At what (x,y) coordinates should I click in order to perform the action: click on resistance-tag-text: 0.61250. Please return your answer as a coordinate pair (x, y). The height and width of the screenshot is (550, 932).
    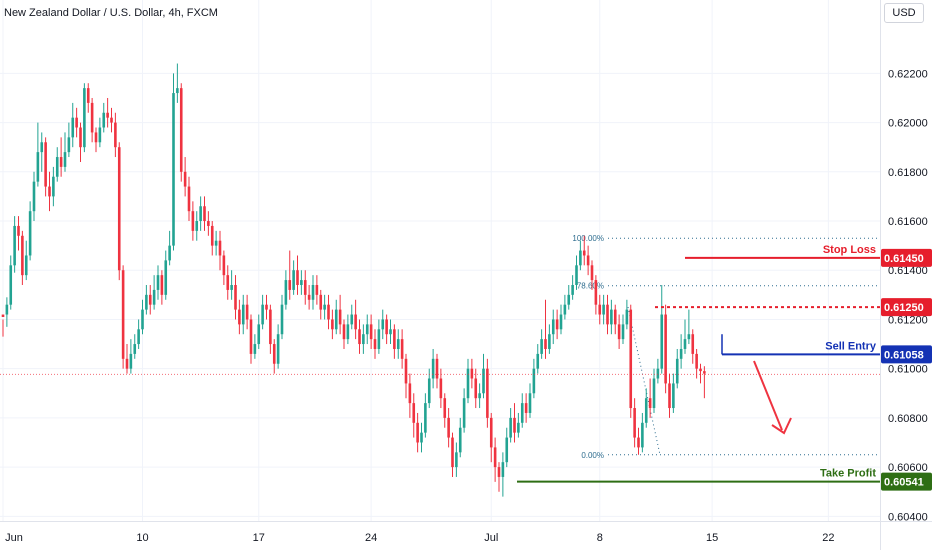
    Looking at the image, I should click on (904, 308).